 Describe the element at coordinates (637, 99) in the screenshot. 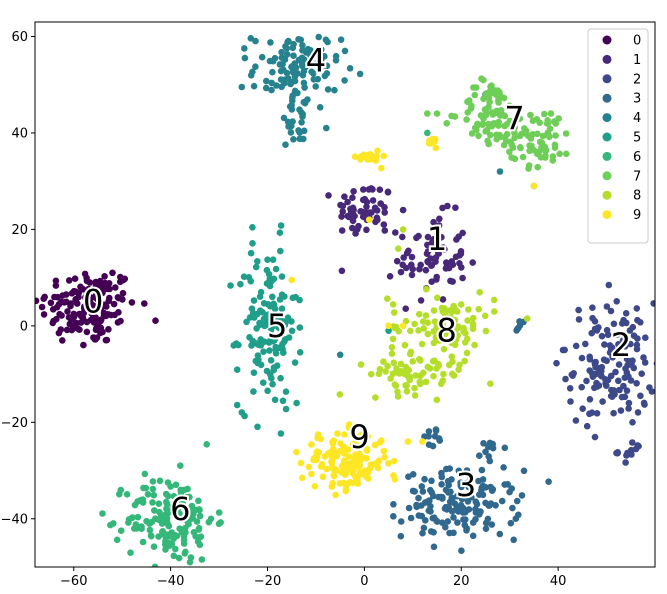

I see `legend-label-3: 3` at that location.